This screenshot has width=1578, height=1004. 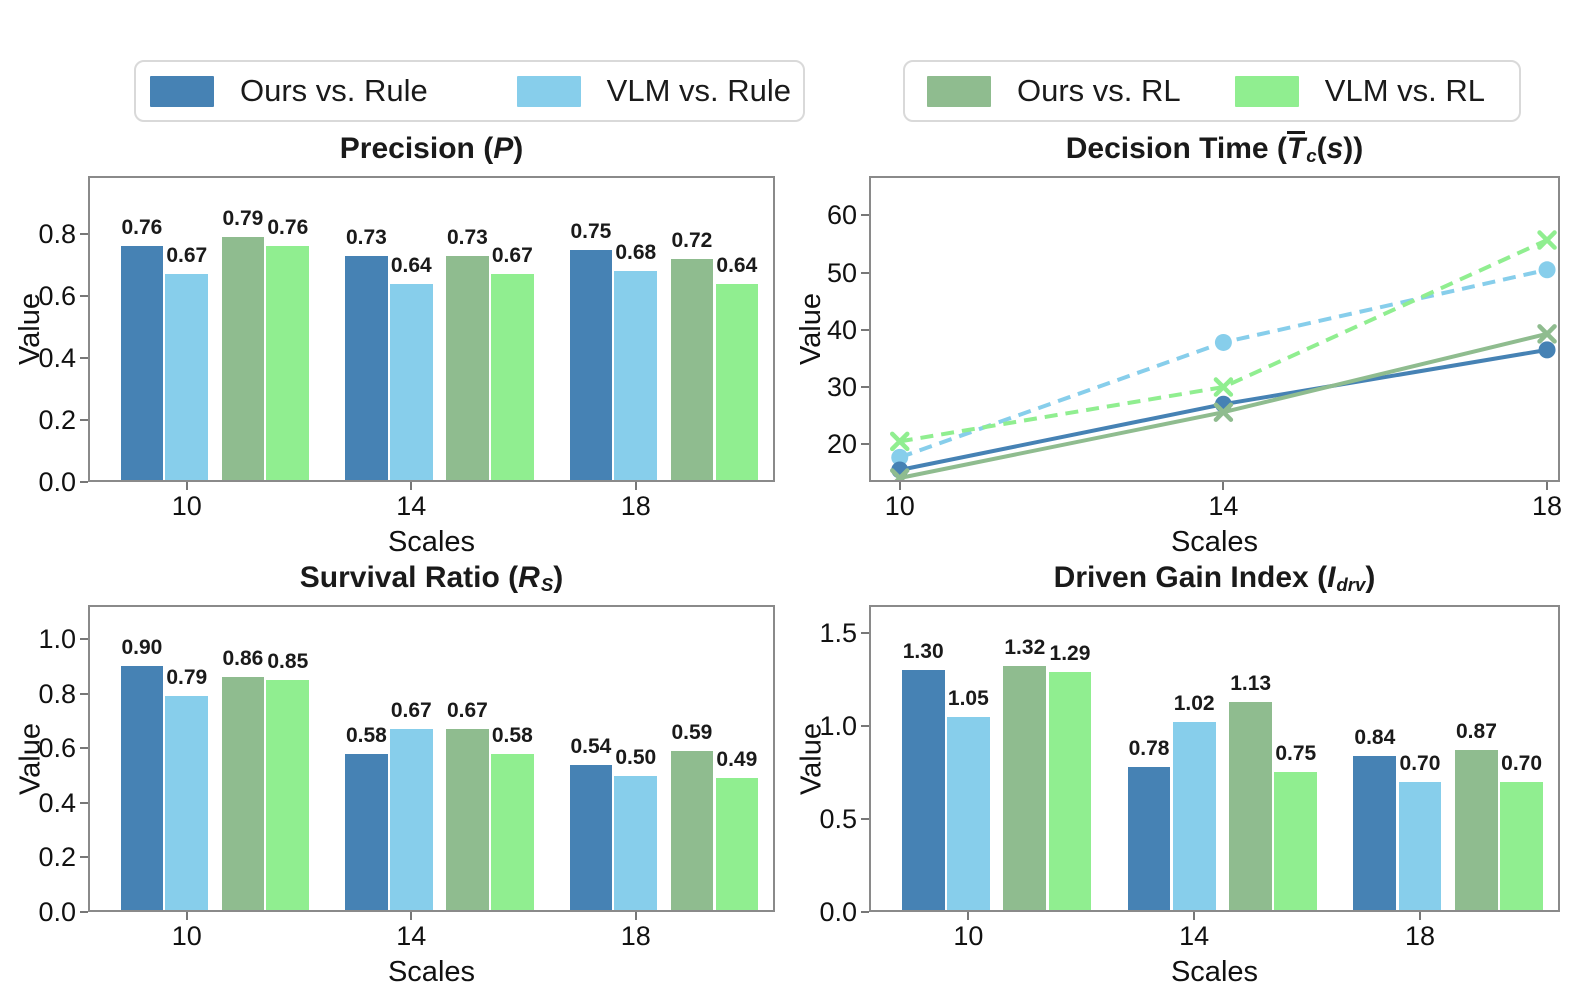 I want to click on survival-ratio-xlabel: Scales, so click(x=431, y=972).